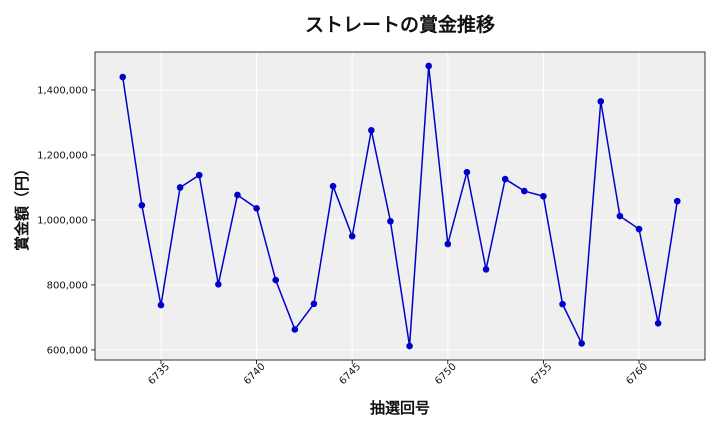 The image size is (720, 432). I want to click on chart-title: ストレートの賞金推移, so click(400, 24).